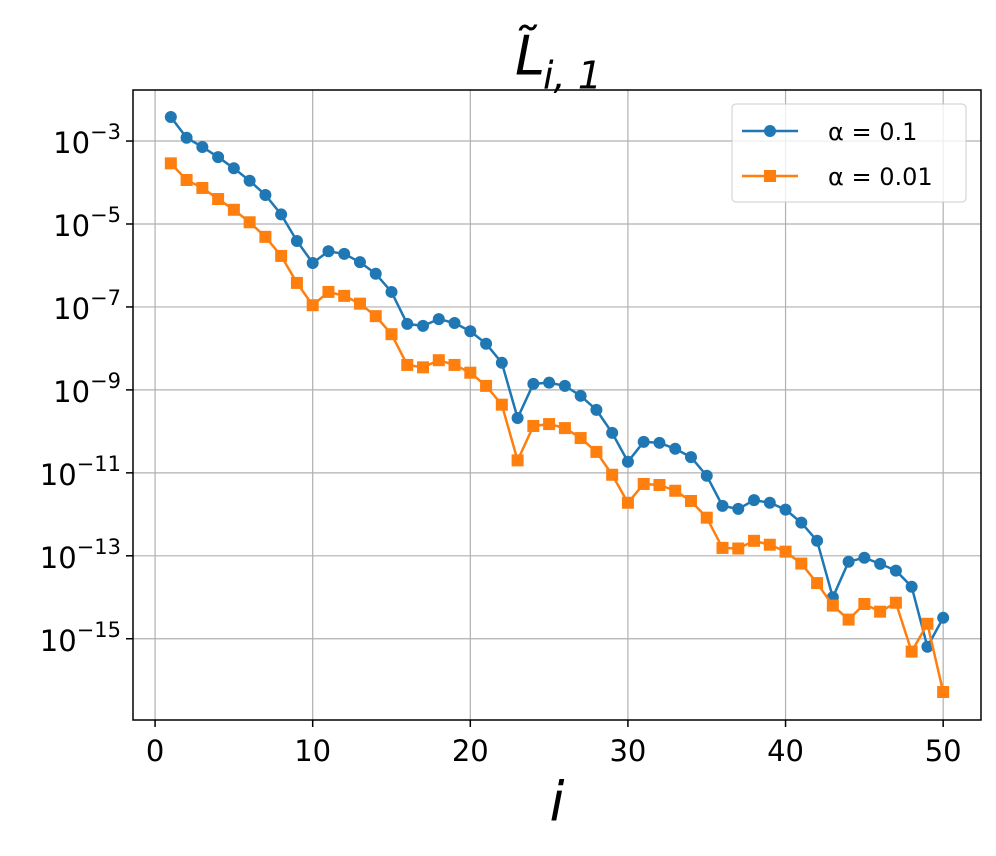 This screenshot has height=856, width=996. I want to click on chart-title-subscript: i, 1, so click(572, 76).